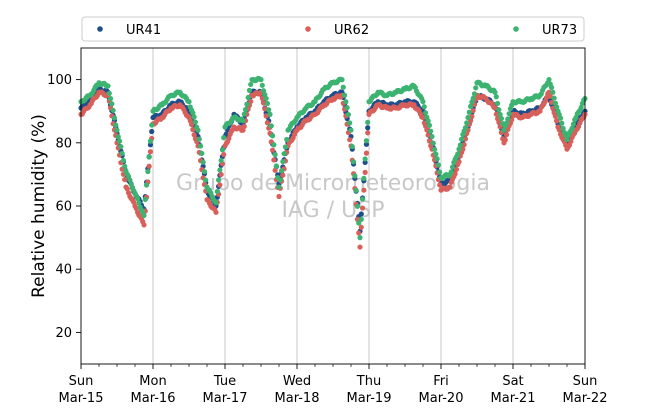 This screenshot has width=650, height=409. Describe the element at coordinates (59, 80) in the screenshot. I see `y-tick-label: 100` at that location.